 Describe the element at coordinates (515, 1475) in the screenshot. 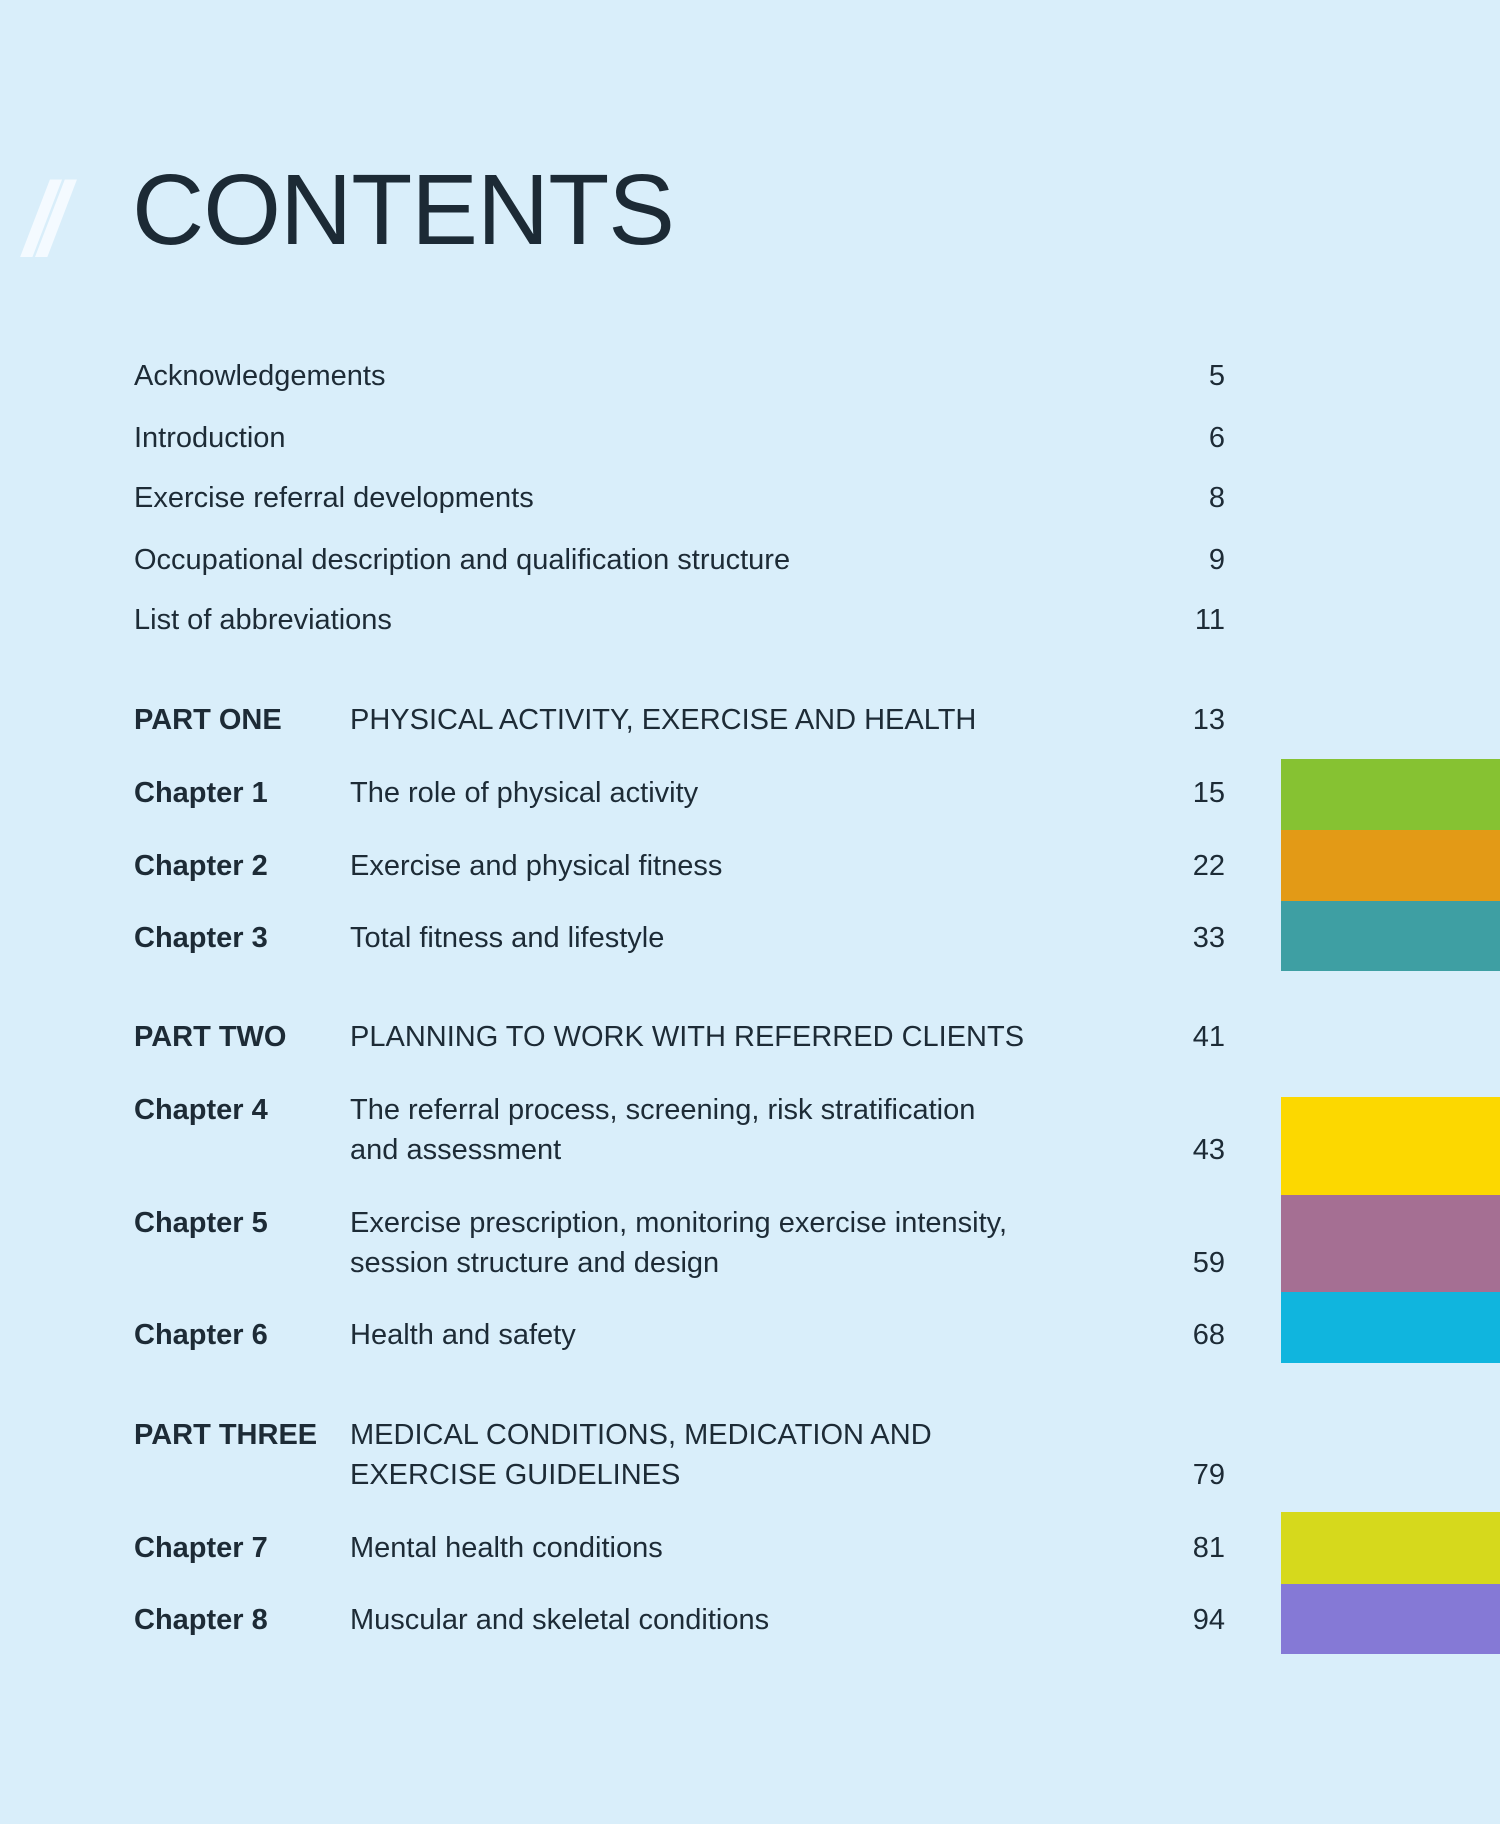

I see `part-title-line2: EXERCISE GUIDELINES` at that location.